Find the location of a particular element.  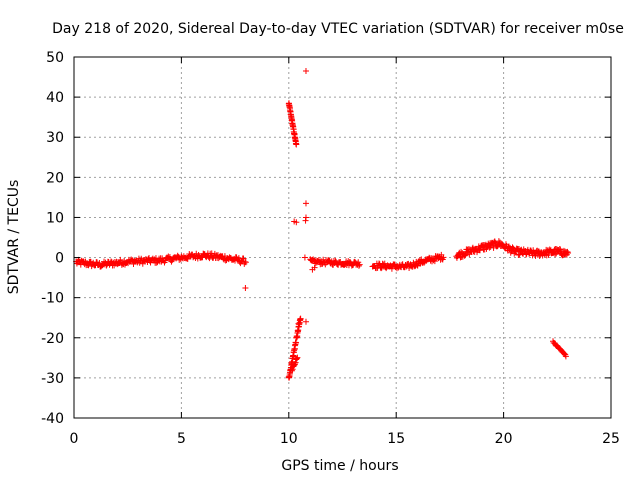

x-tick-label: 5 is located at coordinates (181, 439).